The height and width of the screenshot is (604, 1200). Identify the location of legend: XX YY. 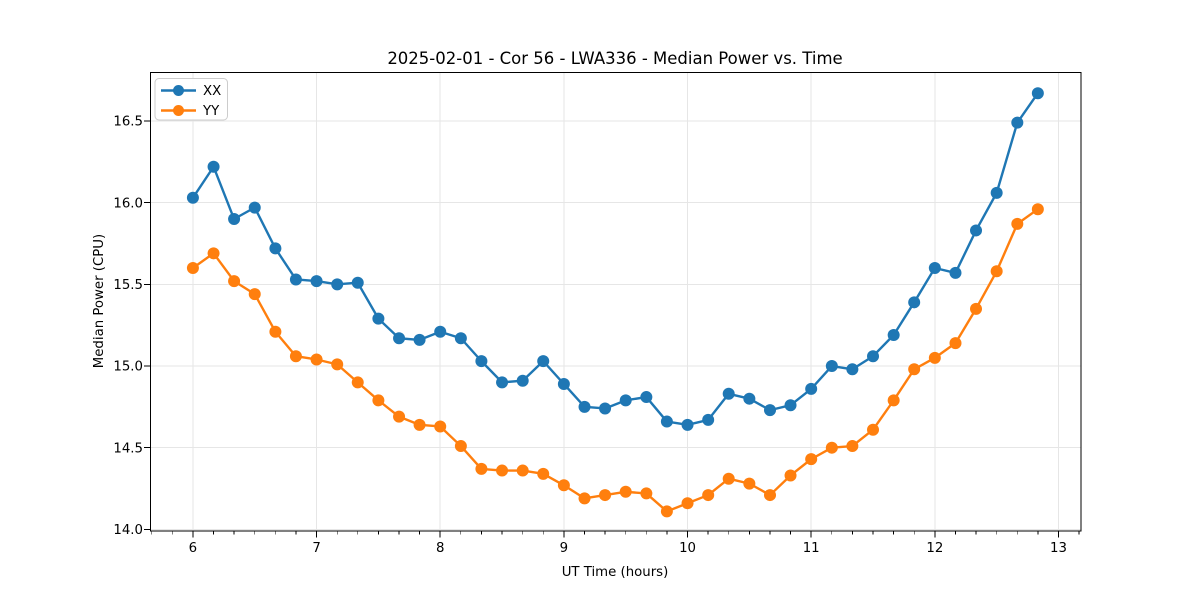
(191, 99).